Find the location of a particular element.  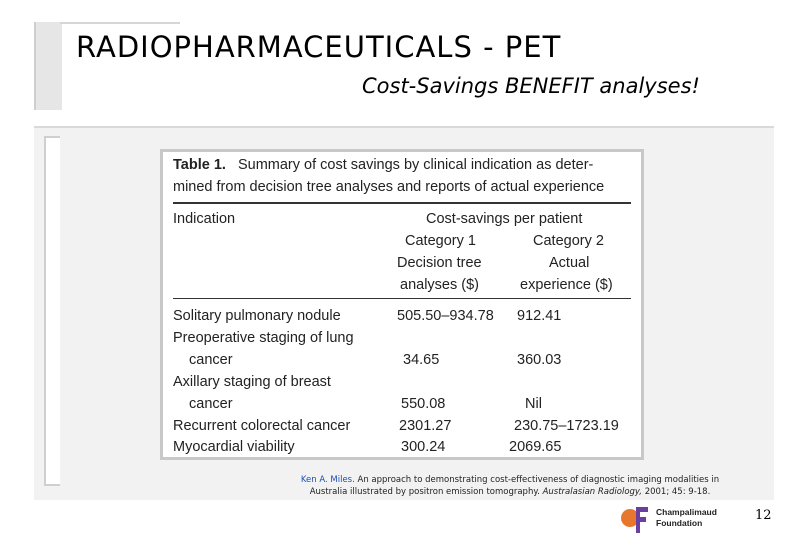

header-cost-savings: Cost-savings per patient is located at coordinates (504, 219).